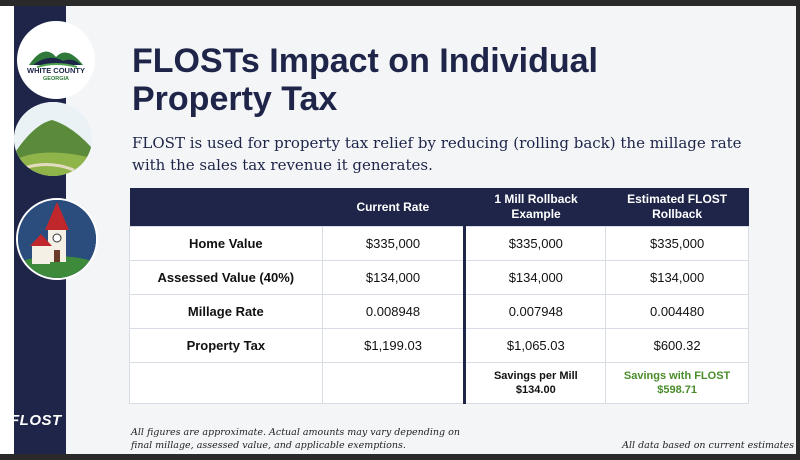 The height and width of the screenshot is (460, 800). What do you see at coordinates (677, 390) in the screenshot?
I see `savings-flost-value: $598.71` at bounding box center [677, 390].